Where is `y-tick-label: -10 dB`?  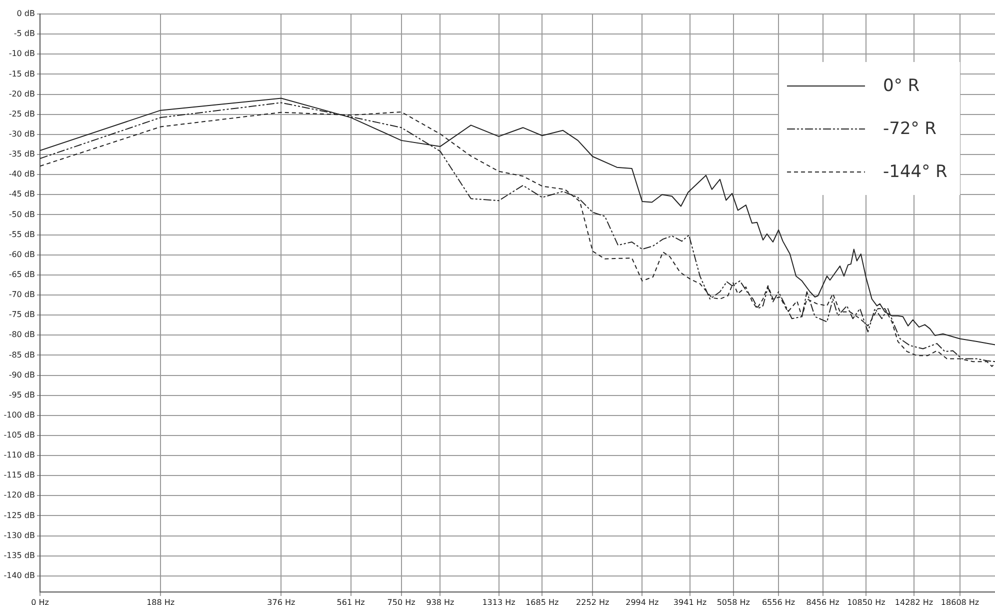
y-tick-label: -10 dB is located at coordinates (21, 53).